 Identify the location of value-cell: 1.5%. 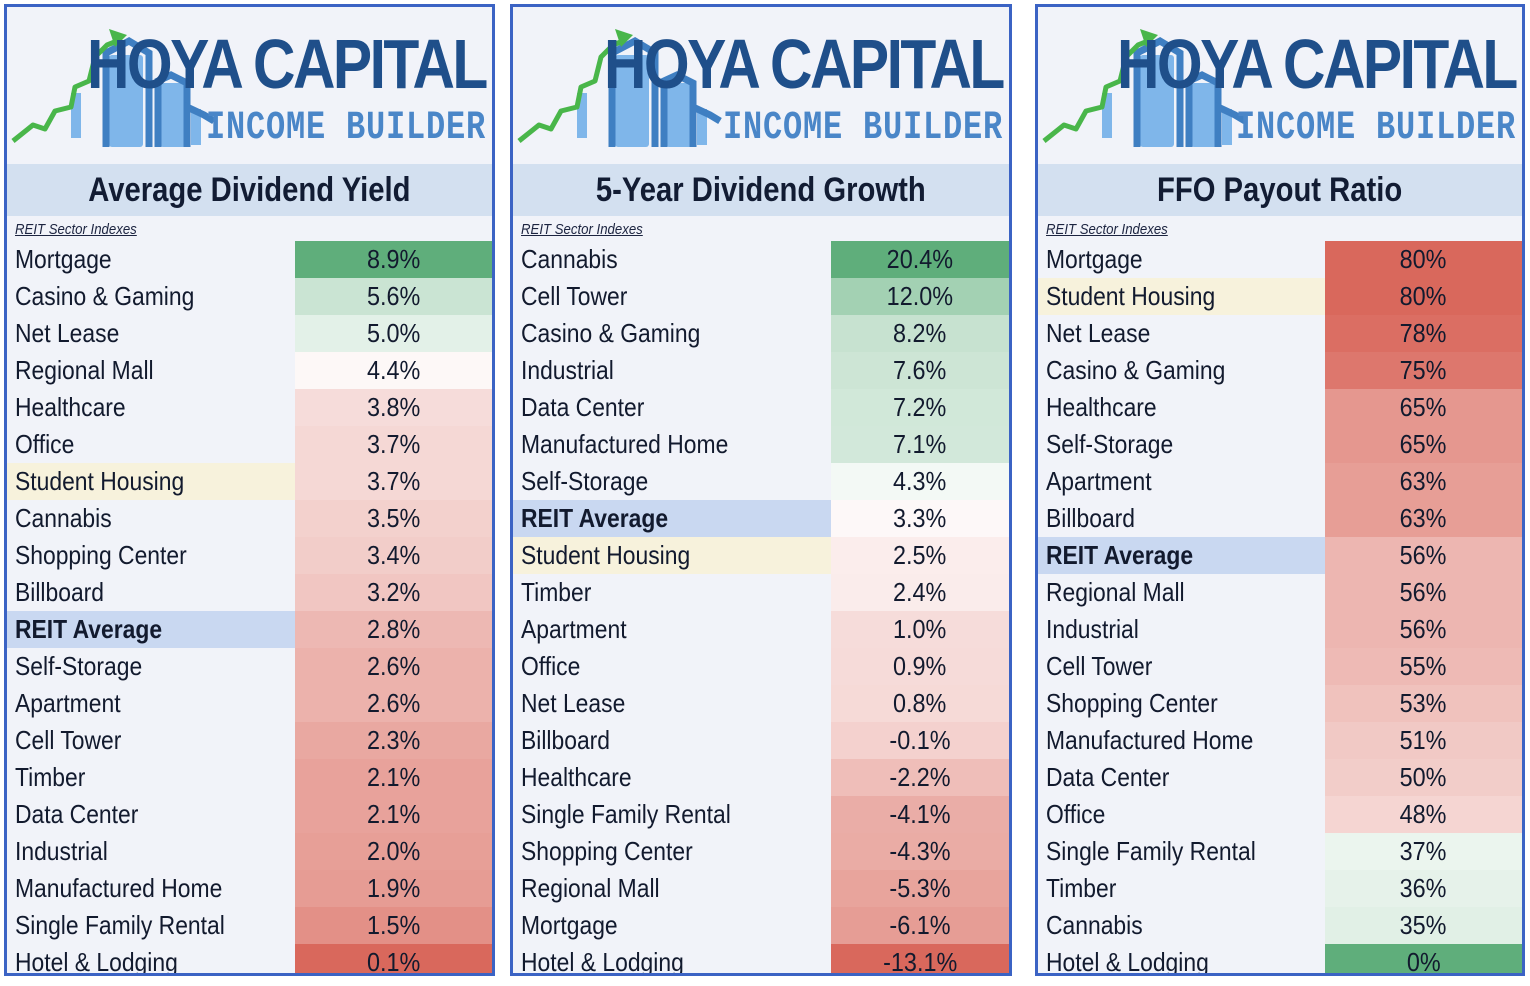
(393, 925).